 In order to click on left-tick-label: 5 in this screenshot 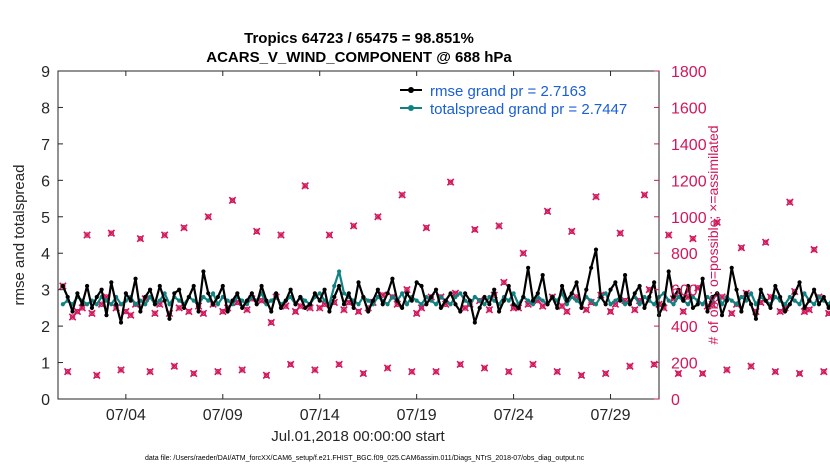, I will do `click(45, 218)`.